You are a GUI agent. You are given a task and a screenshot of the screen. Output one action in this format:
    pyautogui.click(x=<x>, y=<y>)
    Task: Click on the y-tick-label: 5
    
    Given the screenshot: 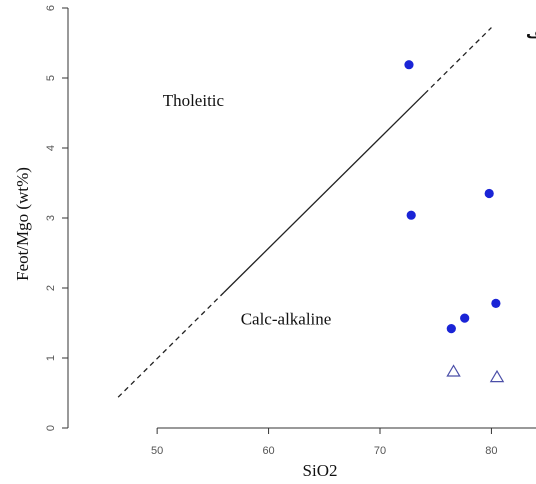 What is the action you would take?
    pyautogui.click(x=51, y=78)
    